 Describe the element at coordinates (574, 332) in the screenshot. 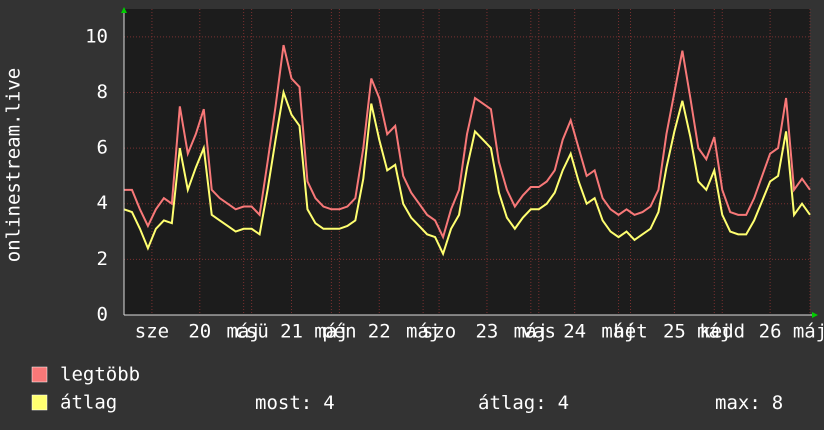

I see `x-tick-label: 24` at that location.